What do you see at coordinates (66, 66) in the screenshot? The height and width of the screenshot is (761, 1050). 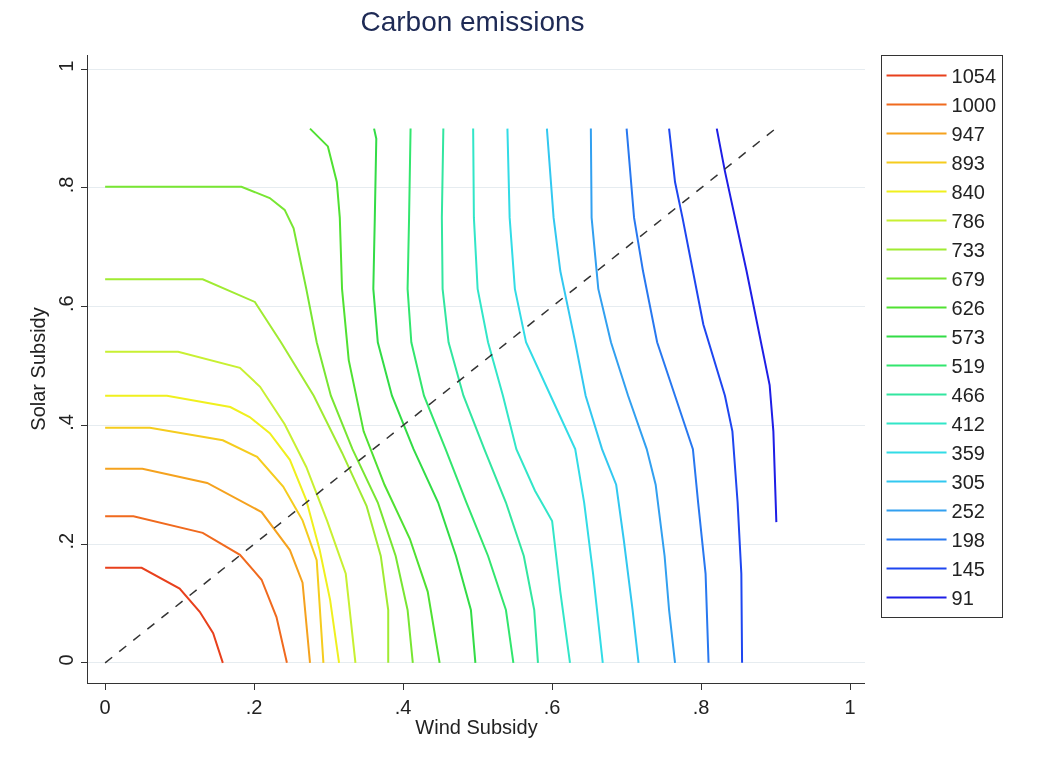 I see `y-tick-label: 1` at bounding box center [66, 66].